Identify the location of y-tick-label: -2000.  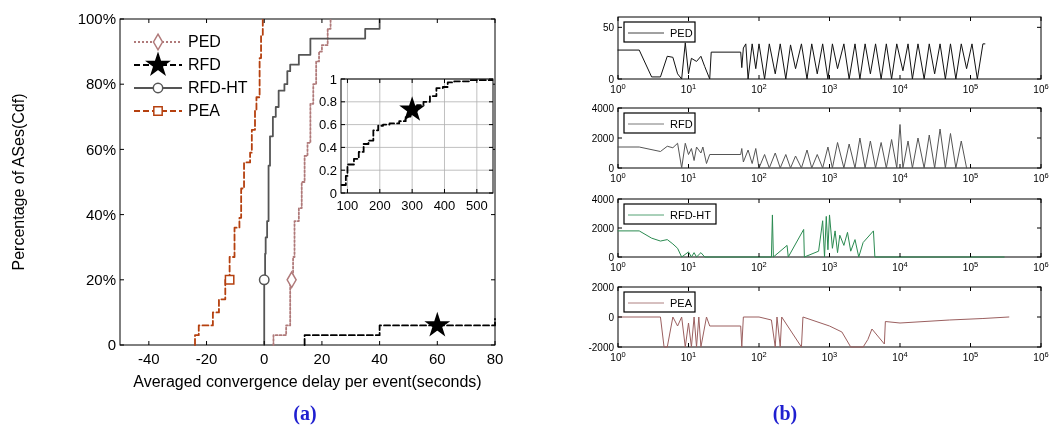
(601, 347).